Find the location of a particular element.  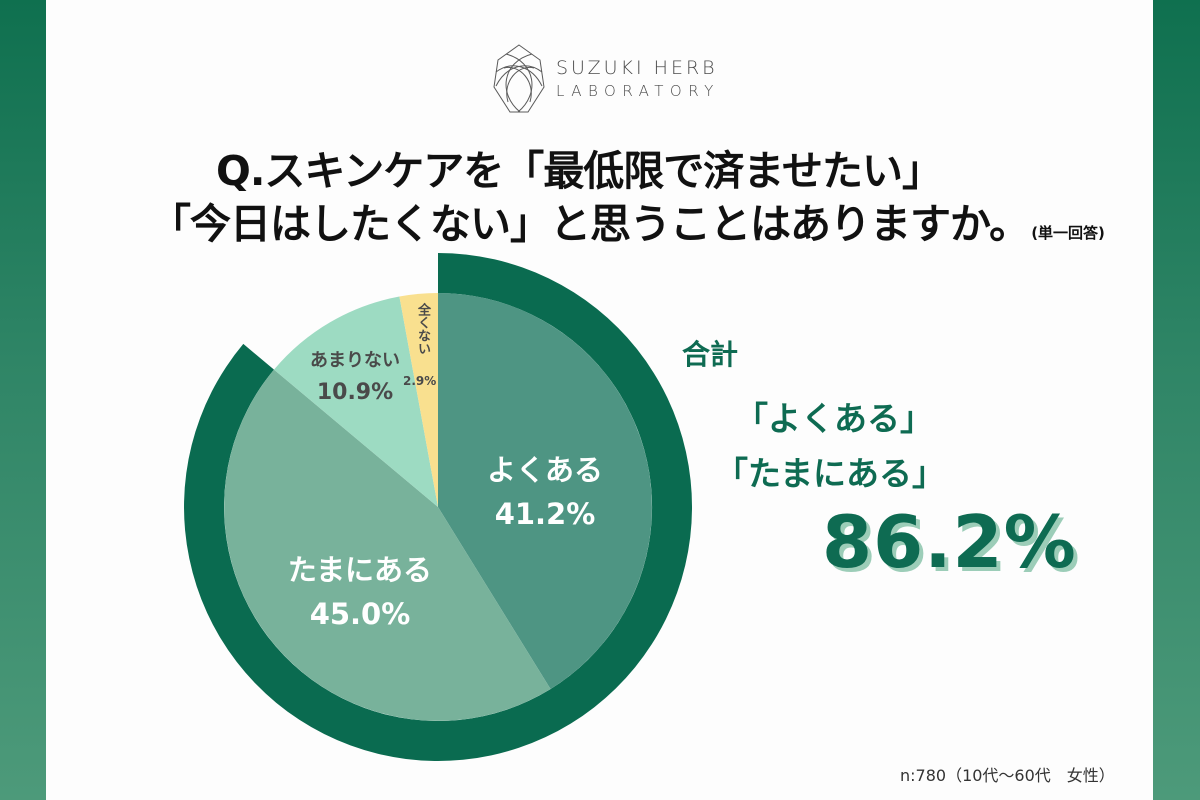

left-green-bar is located at coordinates (23, 400).